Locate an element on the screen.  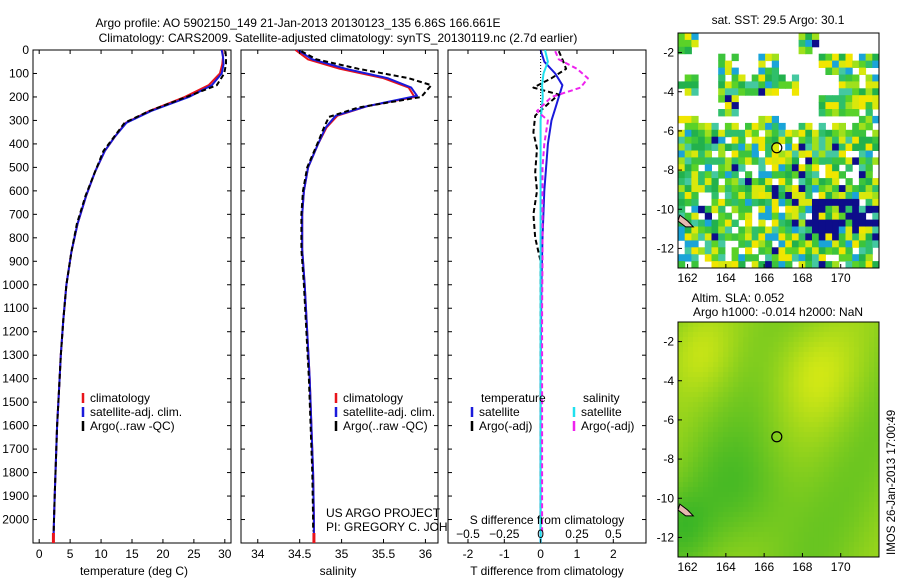
argo-float-marker is located at coordinates (777, 148).